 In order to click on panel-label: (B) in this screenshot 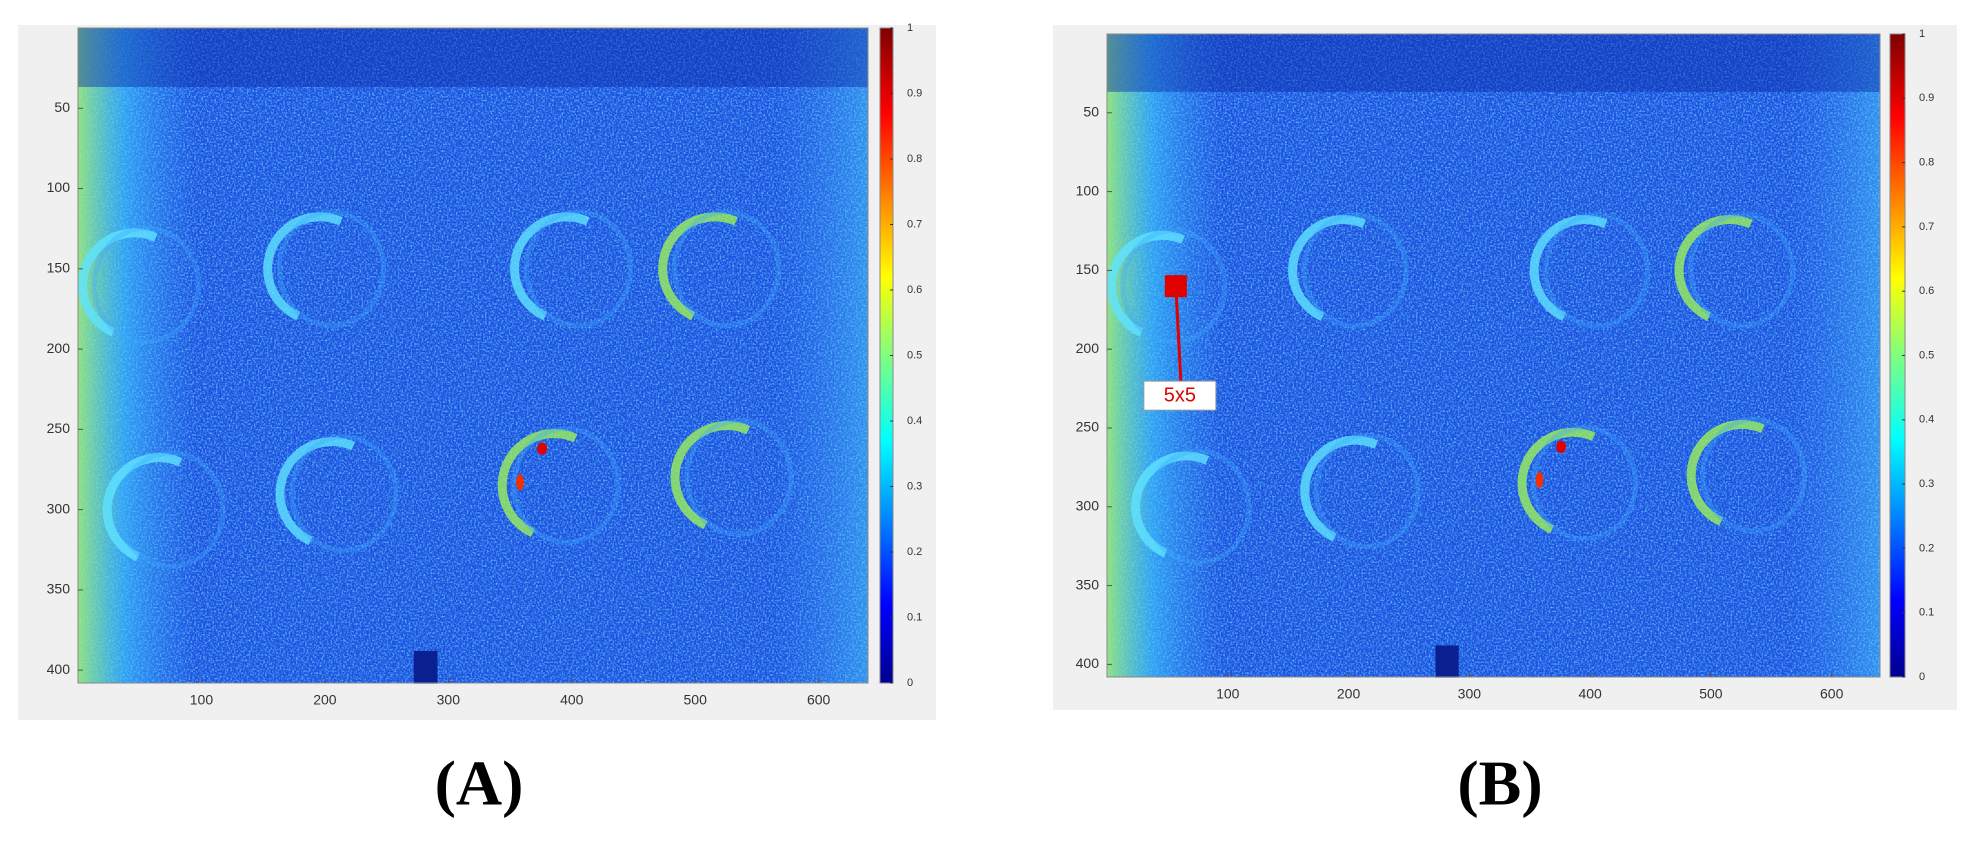, I will do `click(1499, 783)`.